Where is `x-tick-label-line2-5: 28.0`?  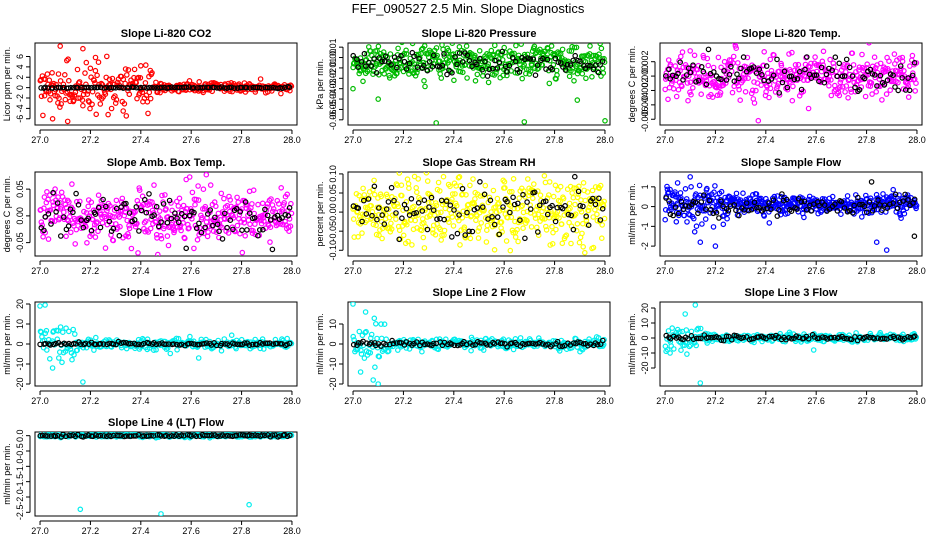 x-tick-label-line2-5: 28.0 is located at coordinates (605, 401).